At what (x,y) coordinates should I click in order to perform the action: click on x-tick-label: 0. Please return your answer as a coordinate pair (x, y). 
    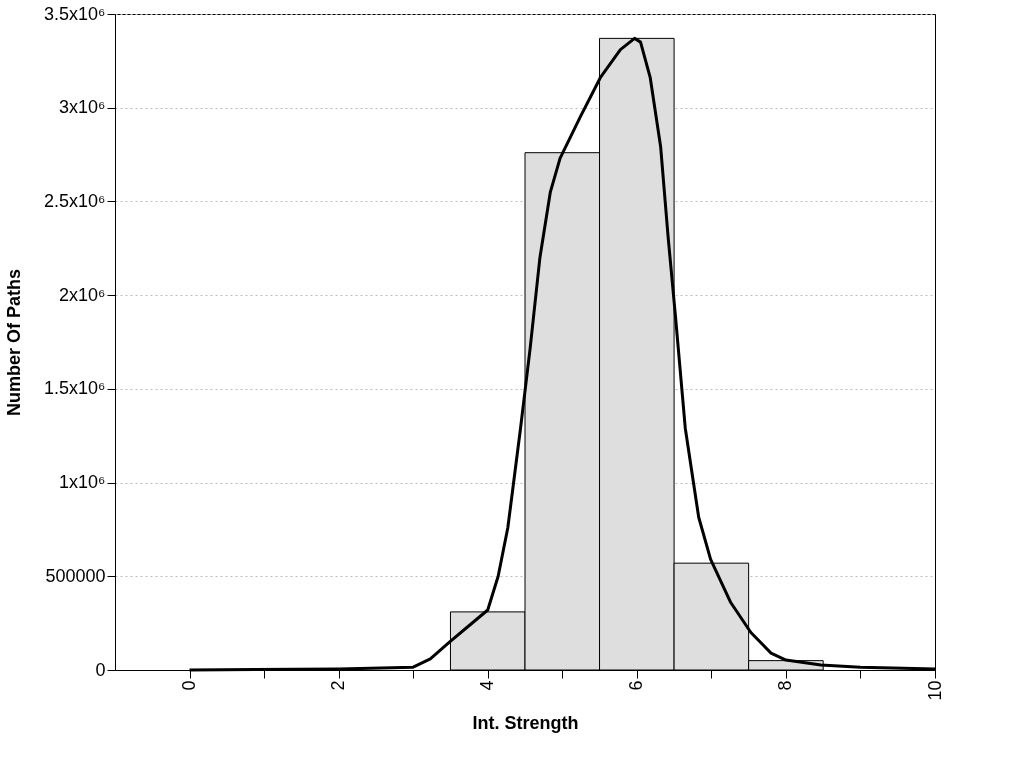
    Looking at the image, I should click on (189, 685).